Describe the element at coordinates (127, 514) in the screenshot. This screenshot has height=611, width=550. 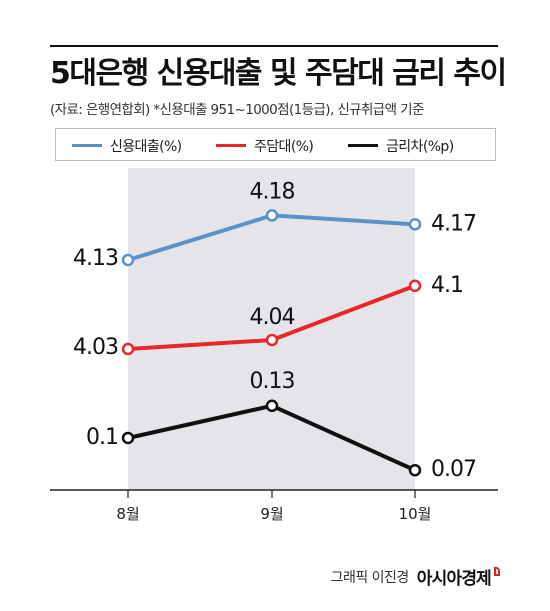
I see `x-tick-label-1: 8월` at that location.